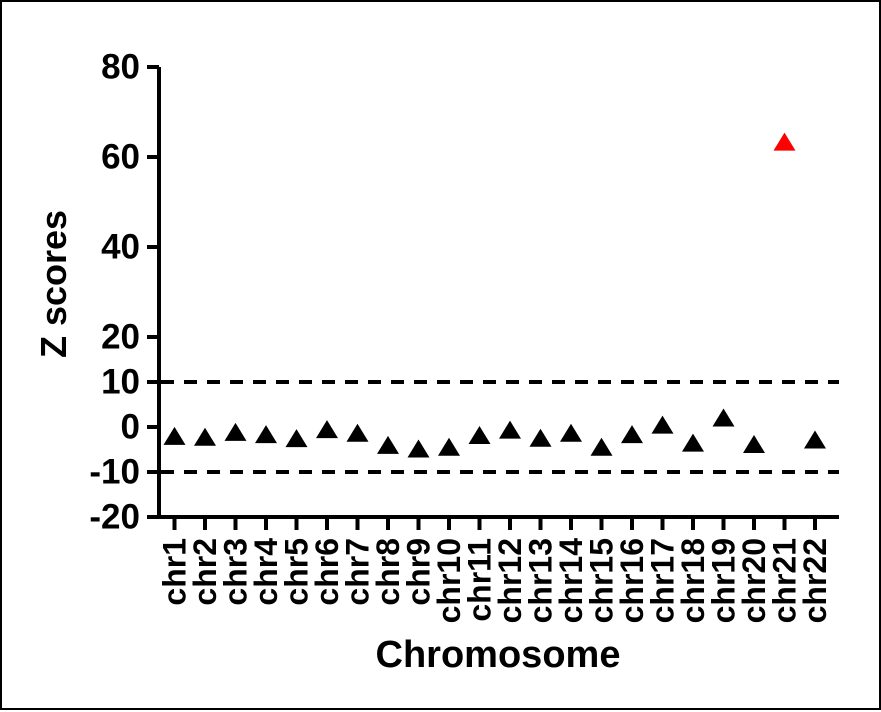  What do you see at coordinates (663, 580) in the screenshot?
I see `x-tick-label: chr17` at bounding box center [663, 580].